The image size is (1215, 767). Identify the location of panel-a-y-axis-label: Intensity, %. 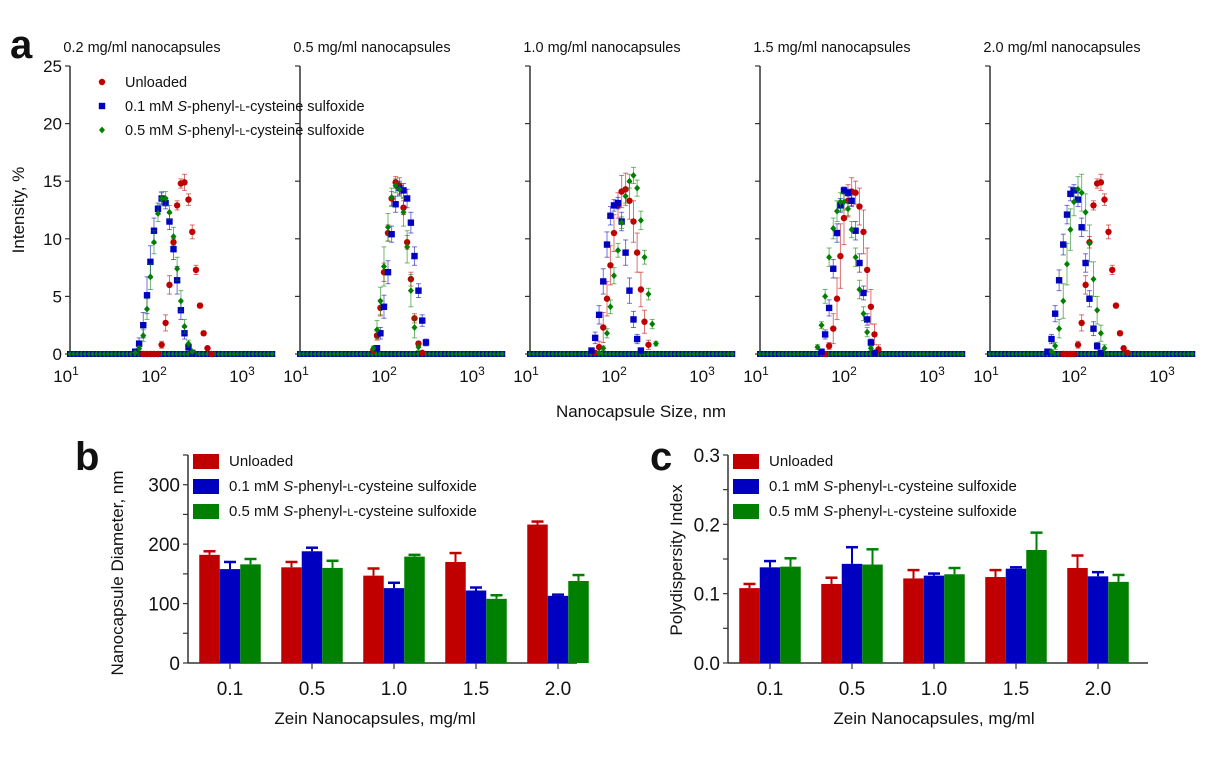
(18, 210).